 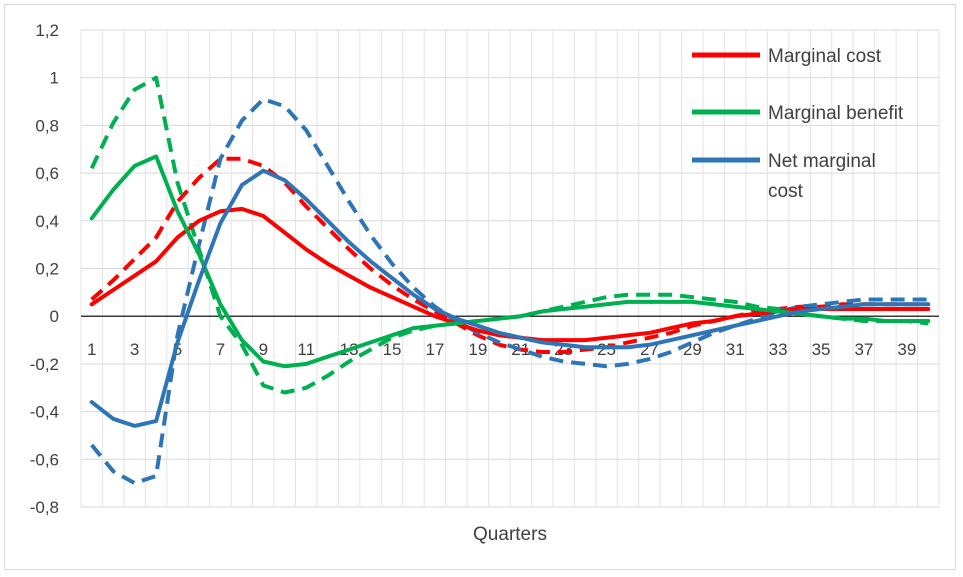 What do you see at coordinates (778, 349) in the screenshot?
I see `x-tick-label: 33` at bounding box center [778, 349].